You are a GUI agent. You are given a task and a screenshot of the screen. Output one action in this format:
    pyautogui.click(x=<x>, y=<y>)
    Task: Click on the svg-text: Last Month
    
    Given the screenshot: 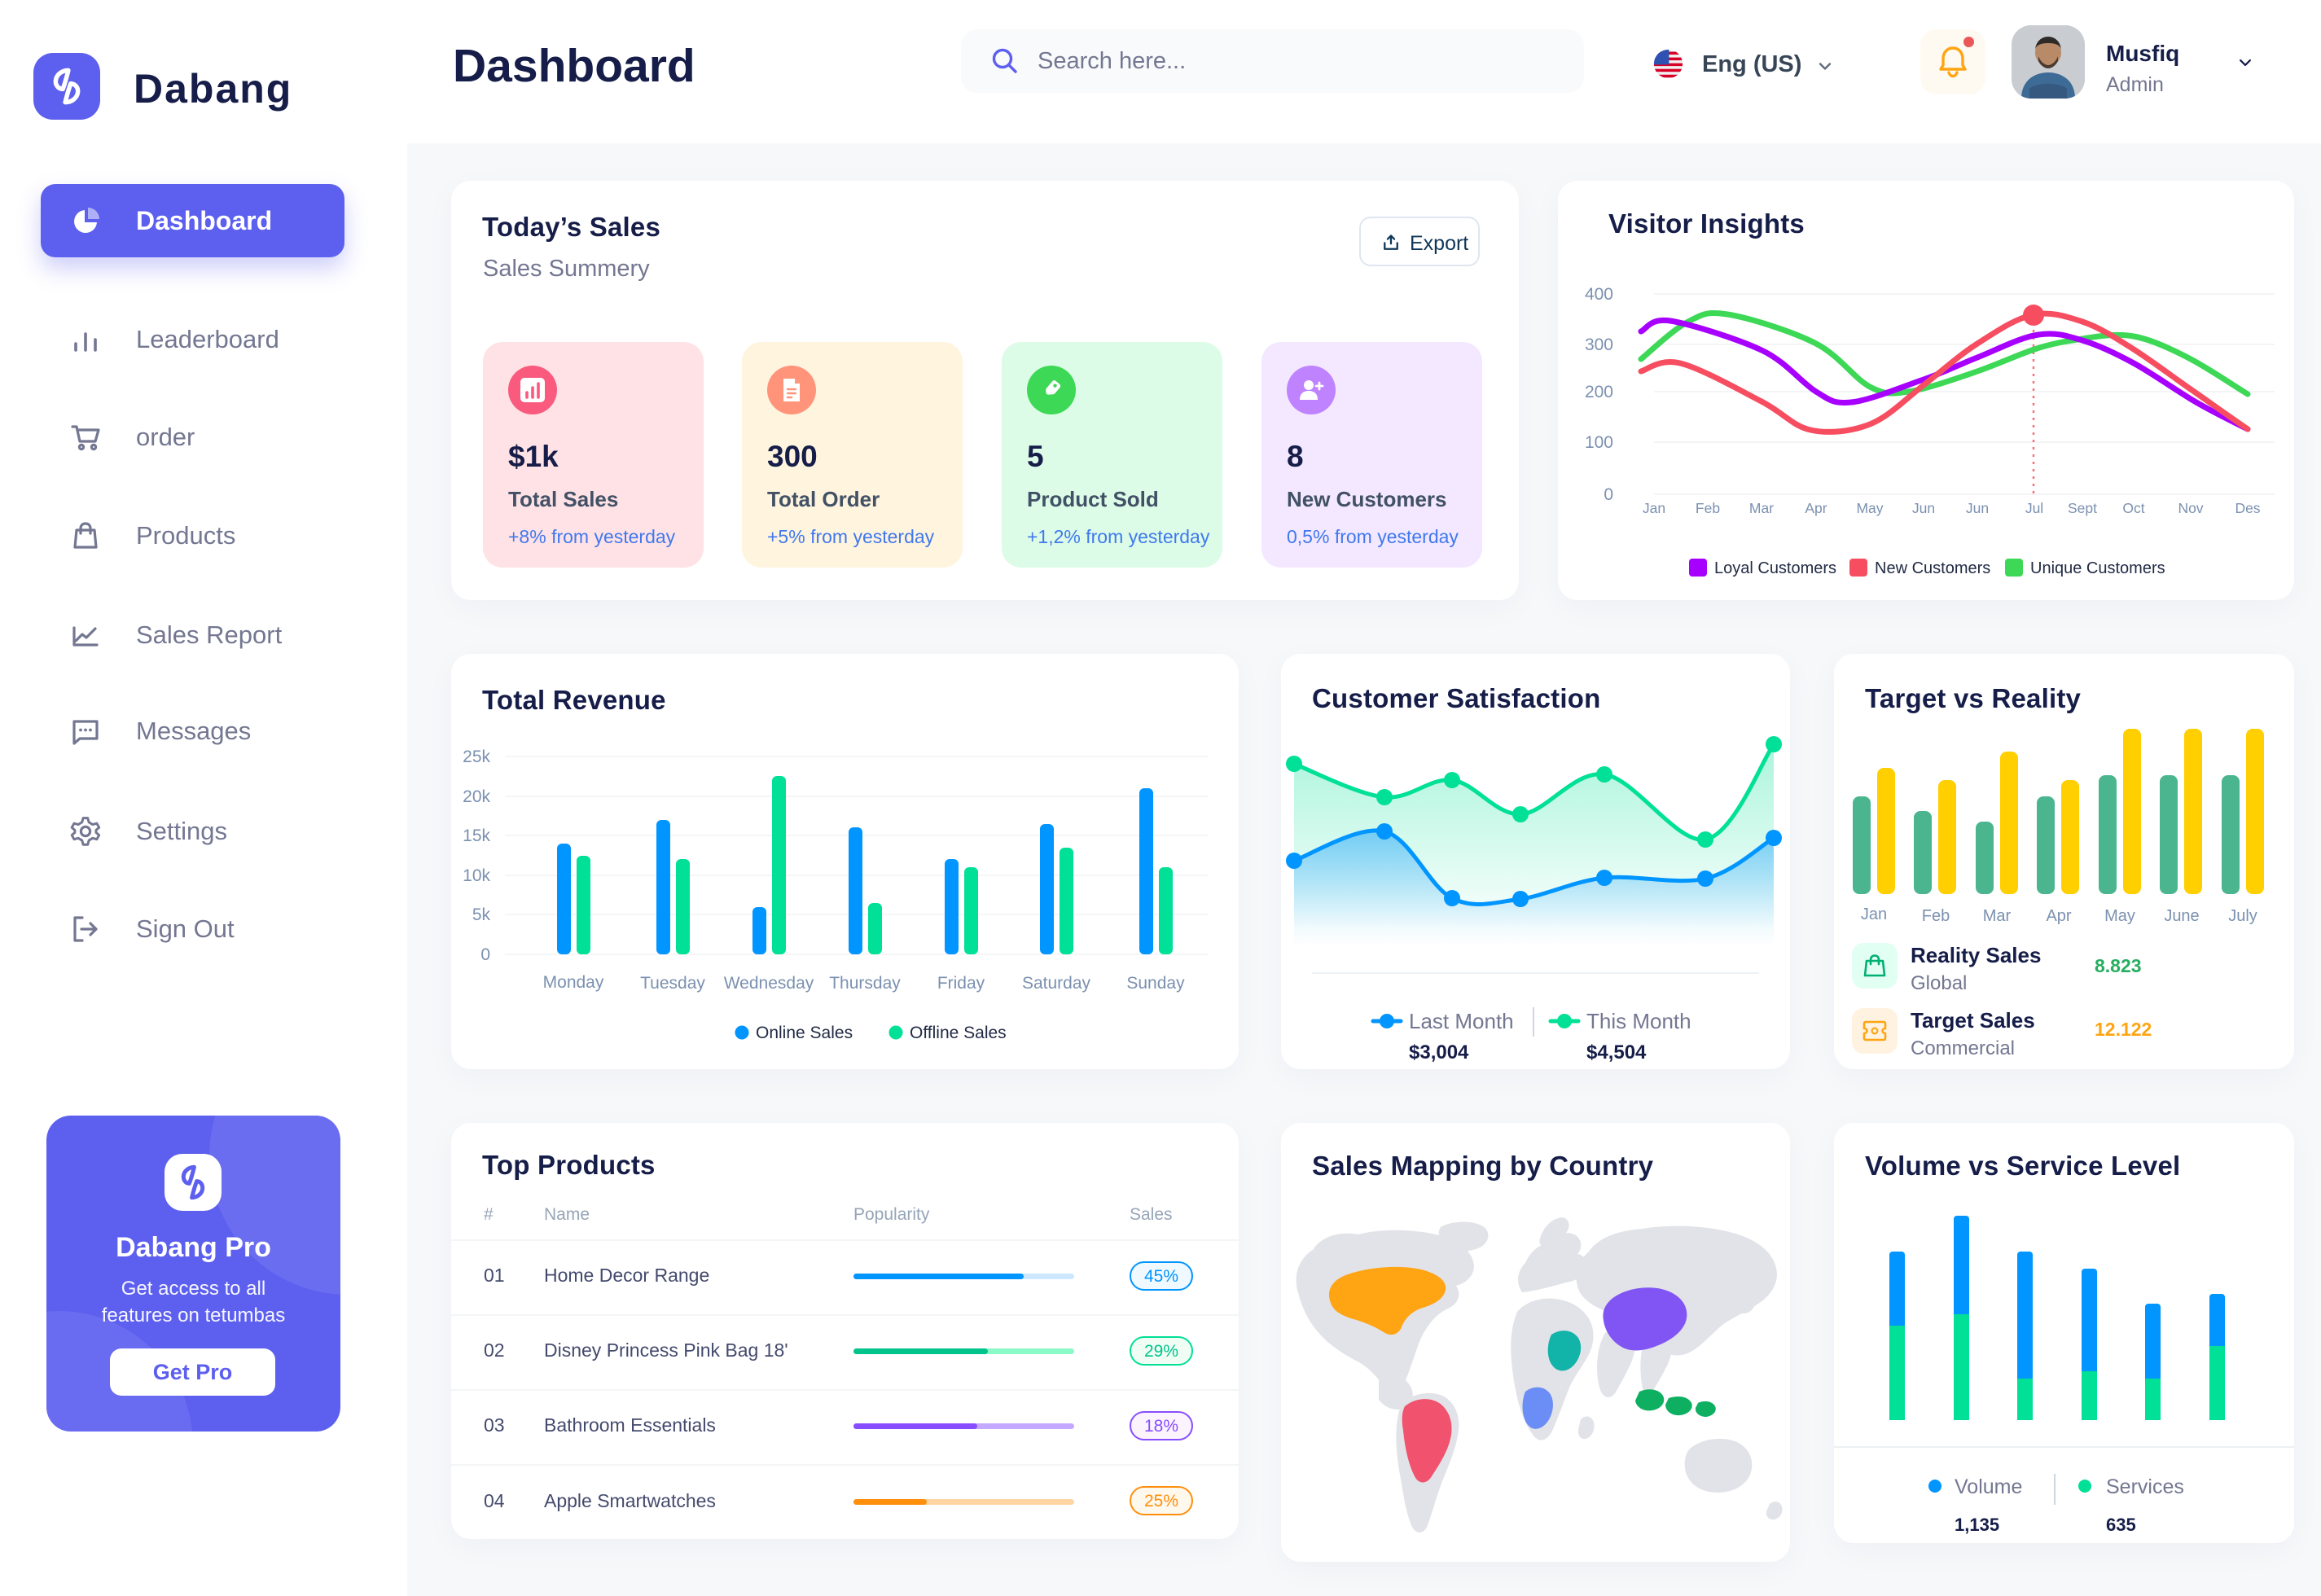 What is the action you would take?
    pyautogui.click(x=1461, y=1021)
    